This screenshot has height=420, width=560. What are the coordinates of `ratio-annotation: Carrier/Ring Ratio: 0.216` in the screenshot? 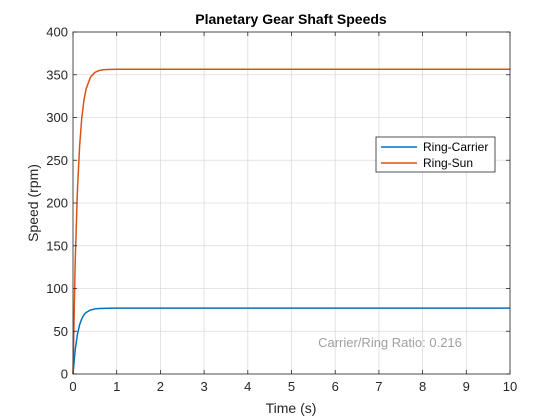 It's located at (390, 342).